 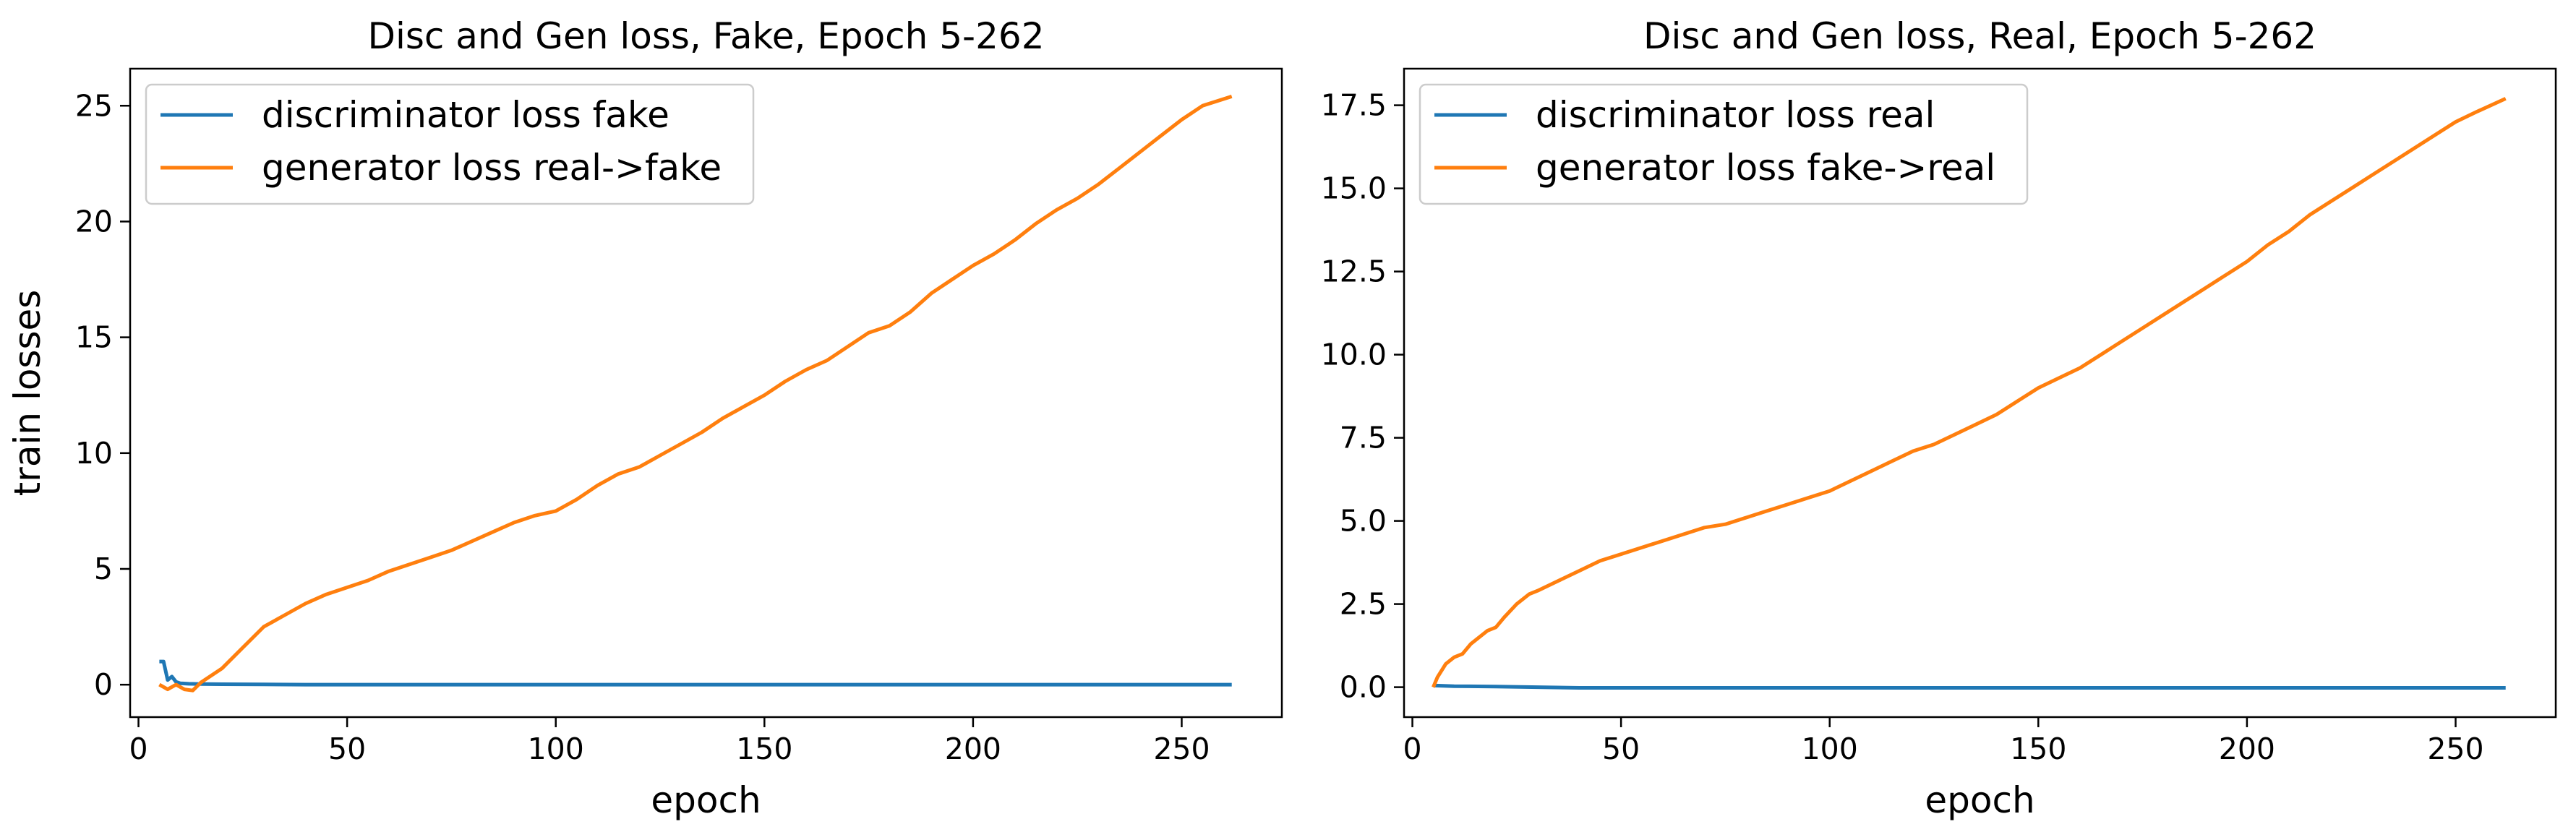 I want to click on y-tick-label: 5.0, so click(x=1363, y=521).